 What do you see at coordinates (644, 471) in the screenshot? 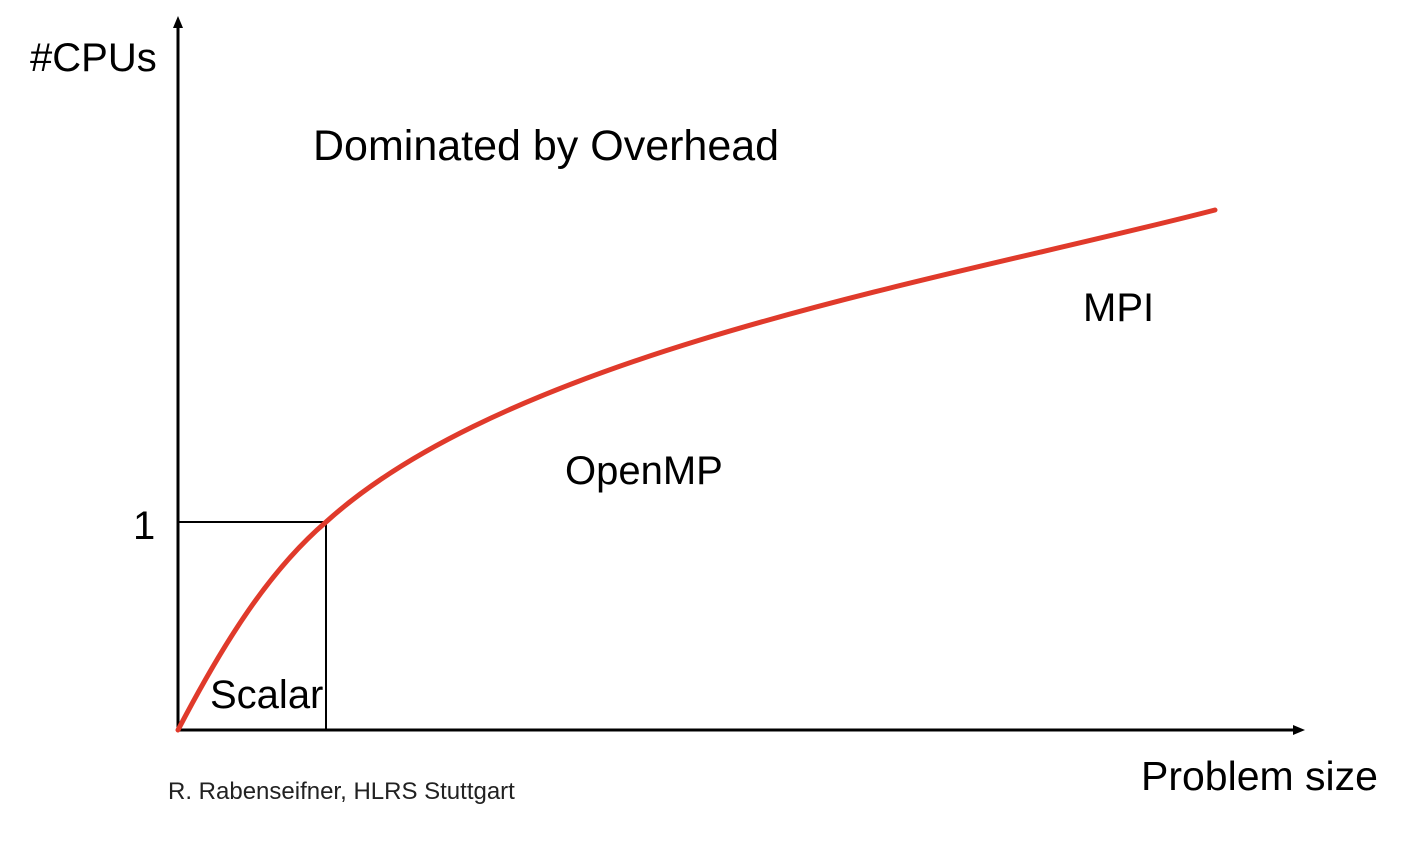
I see `region-label-openmp: OpenMP` at bounding box center [644, 471].